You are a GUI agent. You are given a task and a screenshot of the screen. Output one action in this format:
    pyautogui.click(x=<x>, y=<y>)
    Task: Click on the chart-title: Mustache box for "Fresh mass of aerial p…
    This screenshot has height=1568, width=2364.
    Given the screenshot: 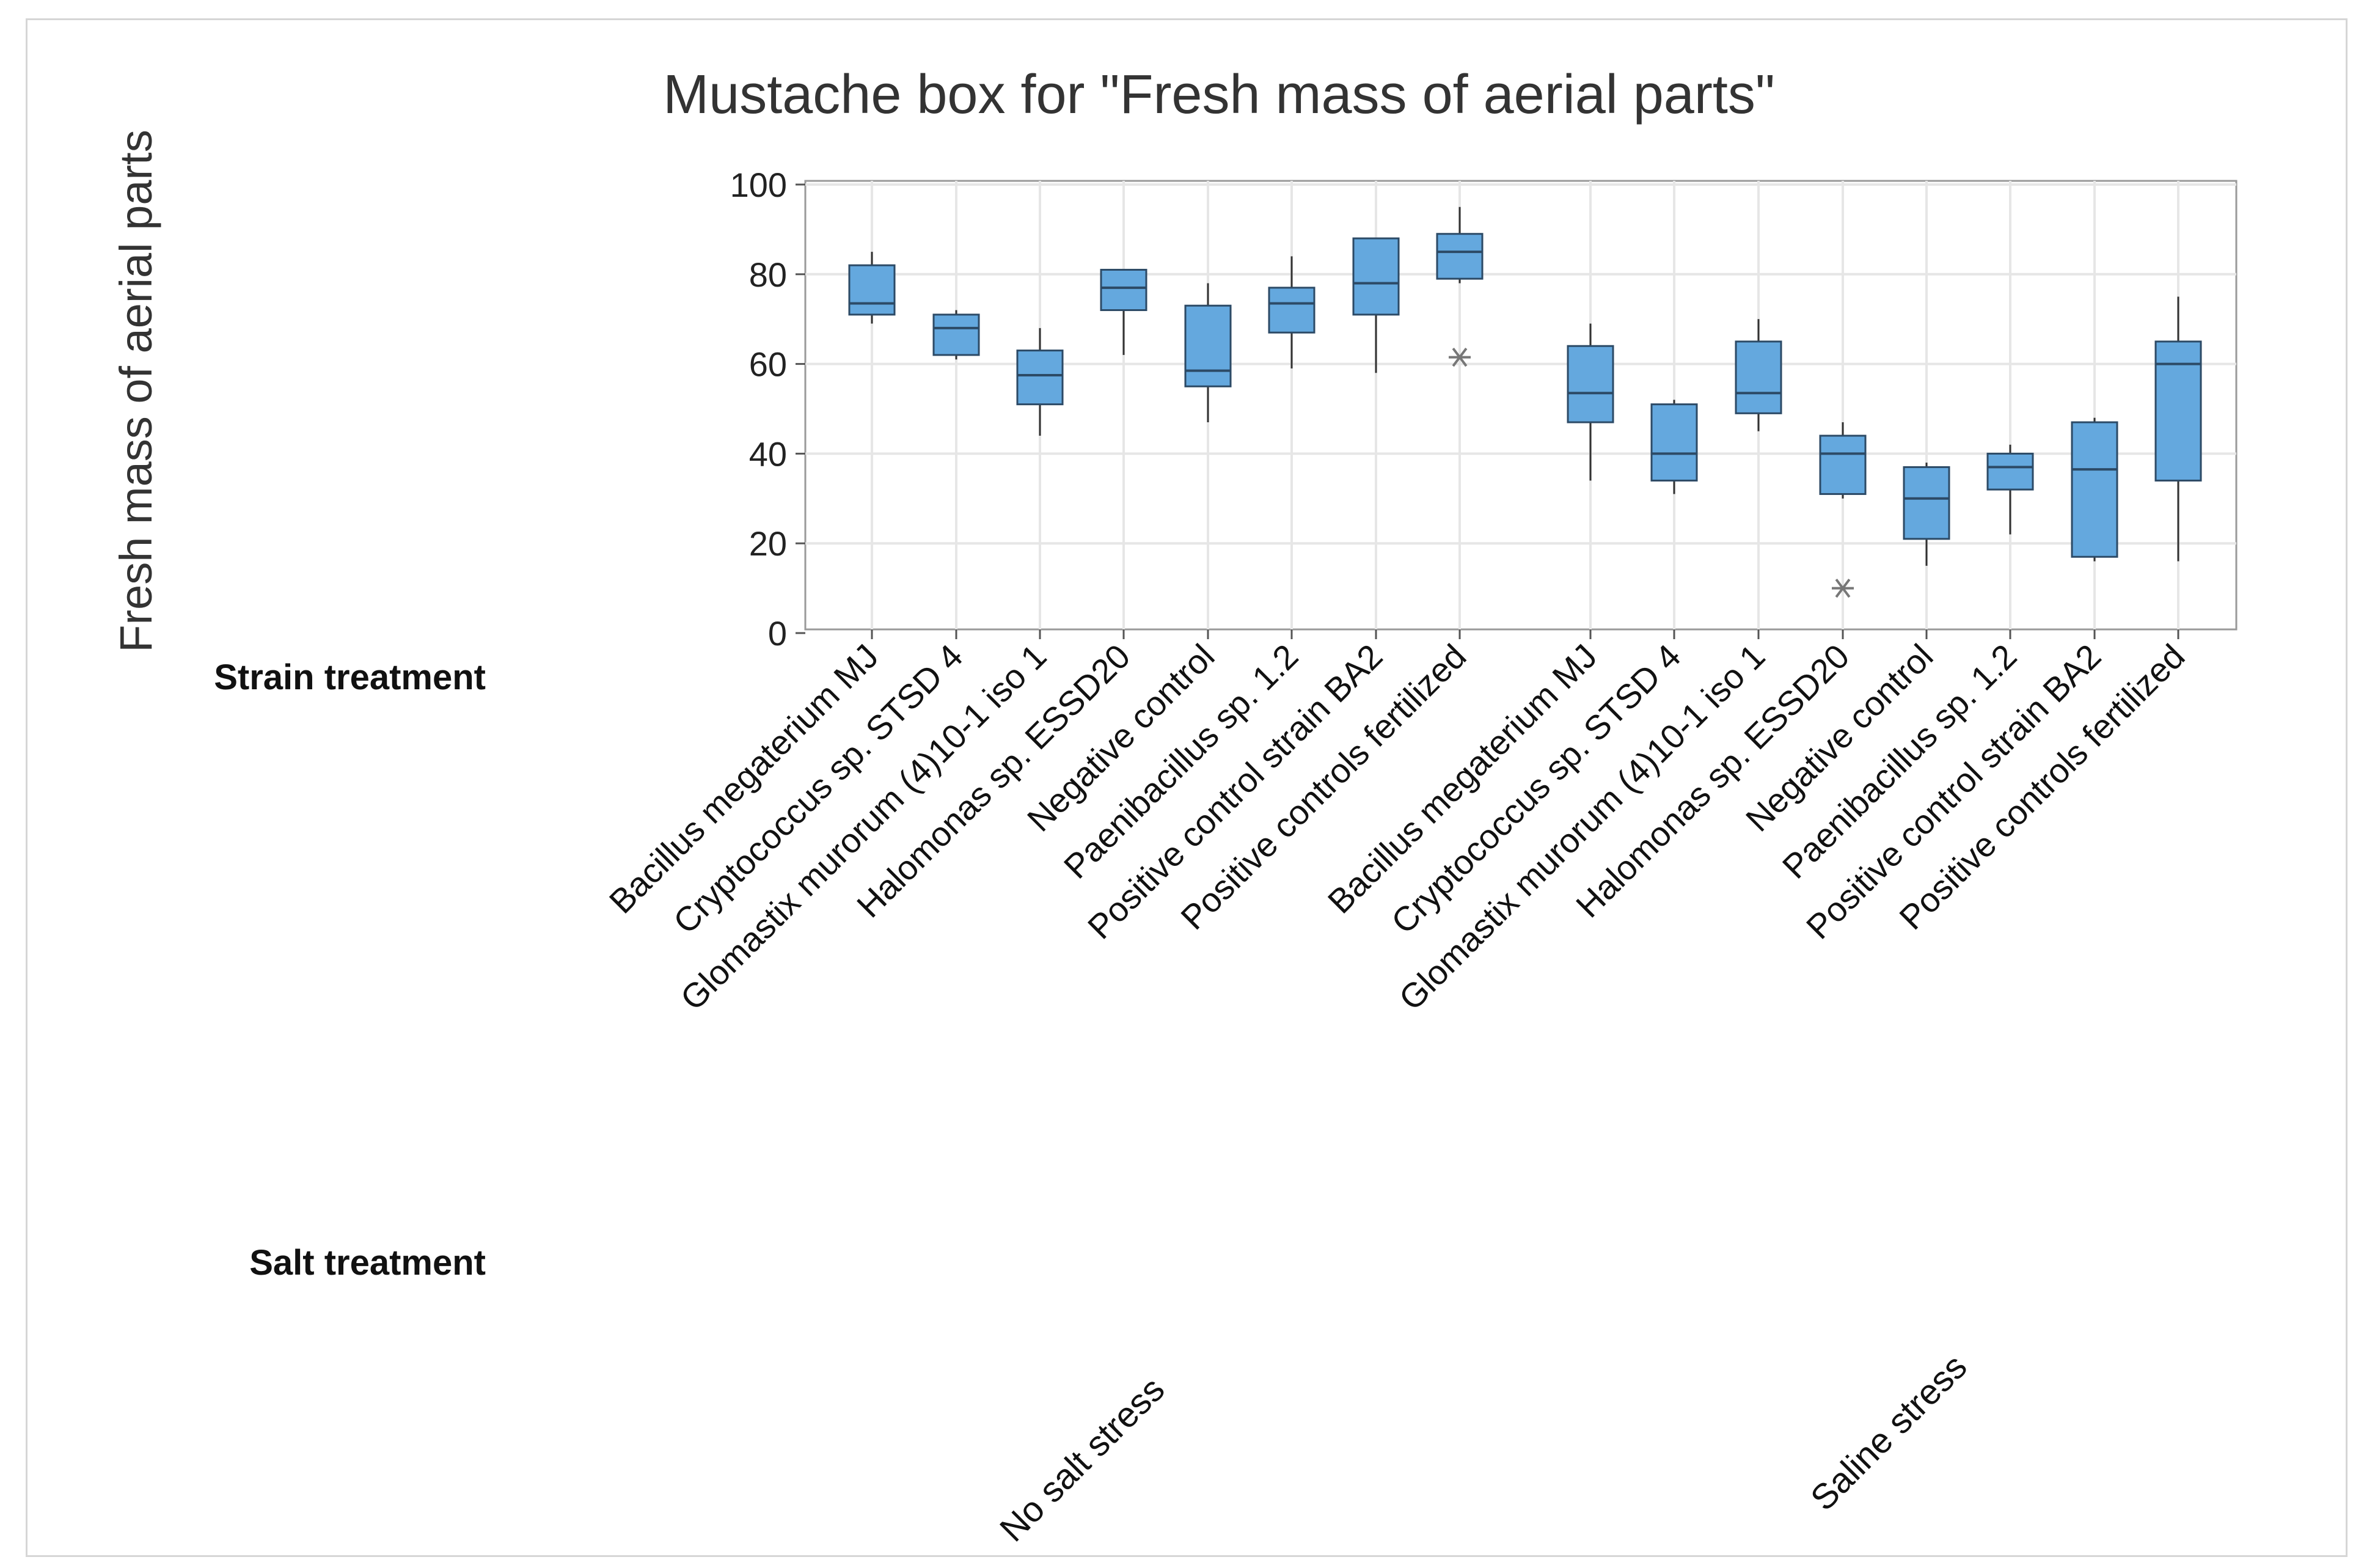 What is the action you would take?
    pyautogui.click(x=1219, y=94)
    